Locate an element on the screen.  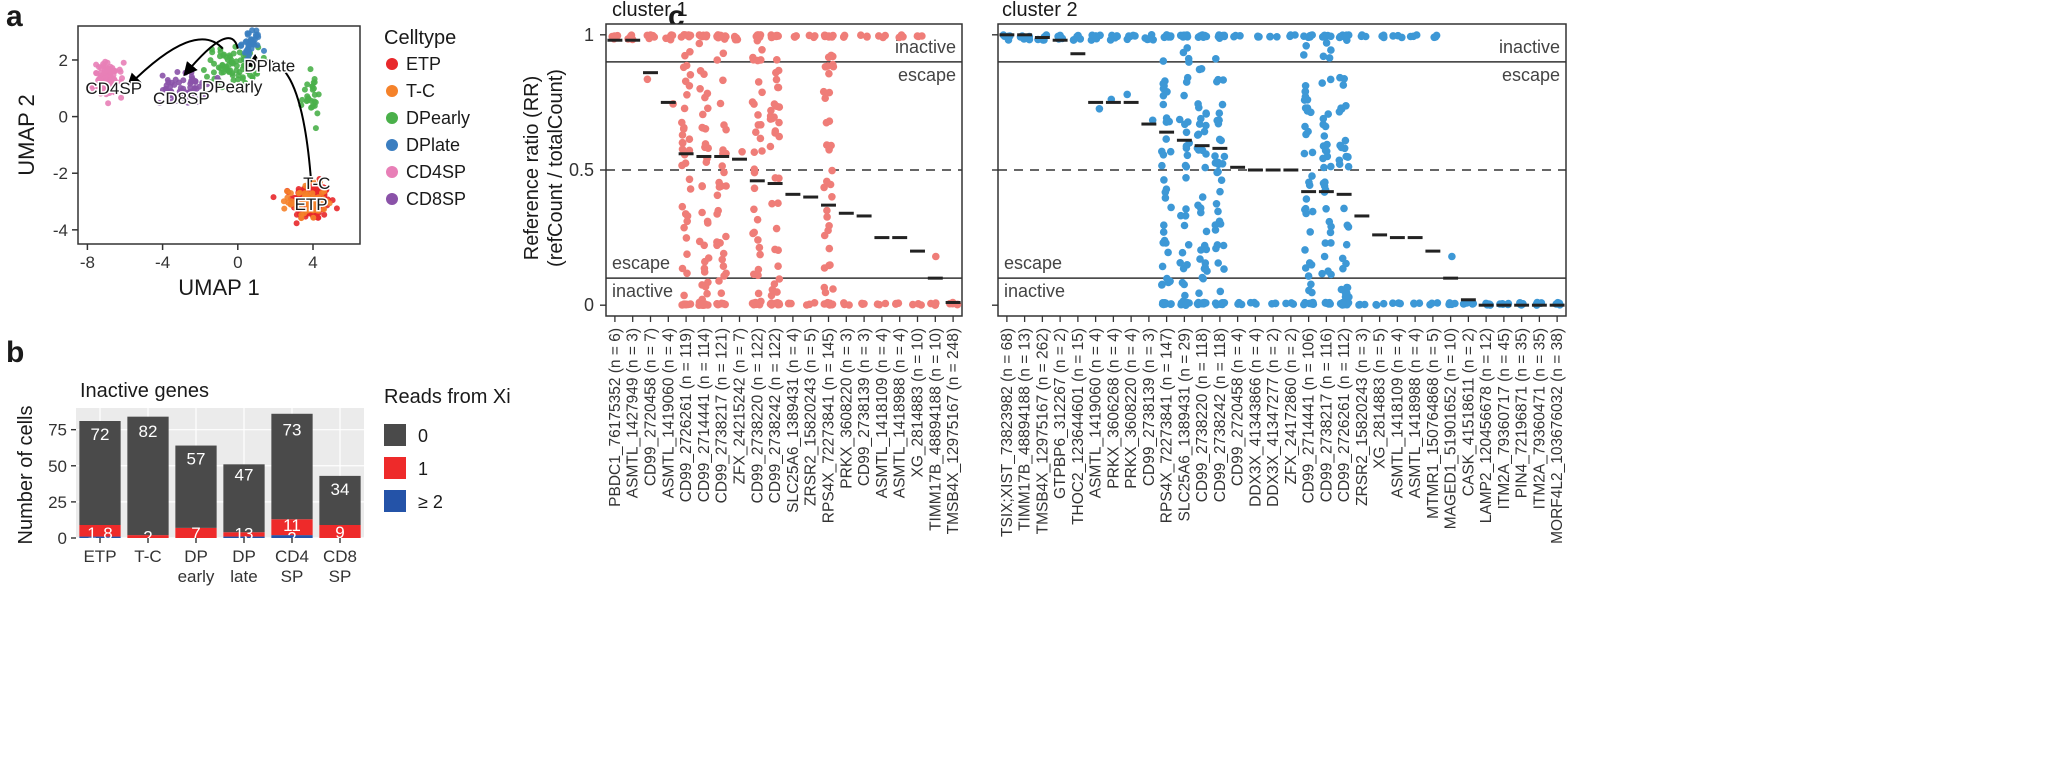
umap-plot-frame is located at coordinates (219, 135).